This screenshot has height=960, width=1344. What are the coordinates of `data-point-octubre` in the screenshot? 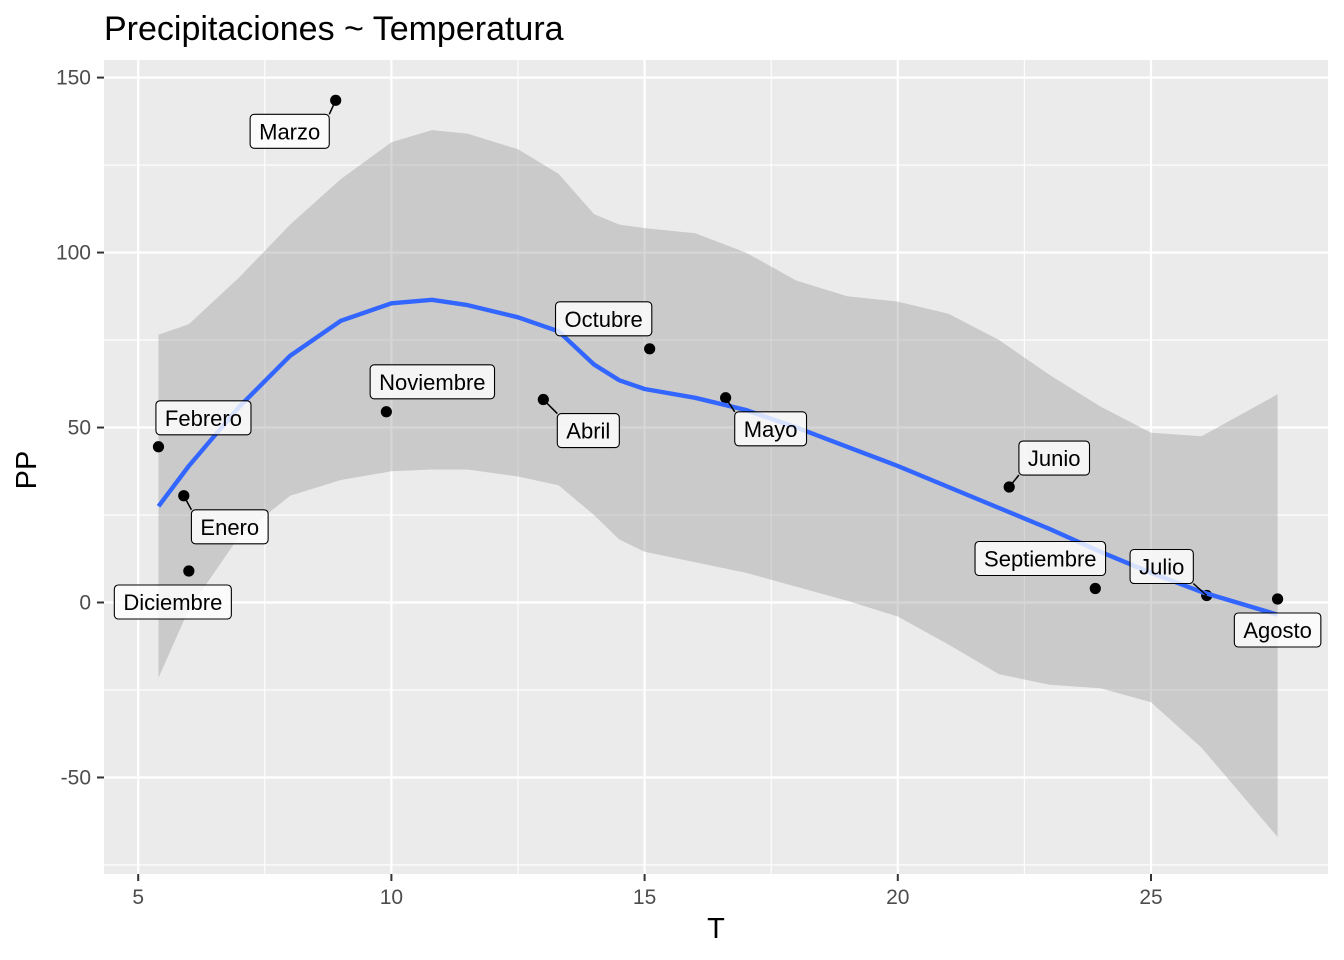 It's located at (650, 349).